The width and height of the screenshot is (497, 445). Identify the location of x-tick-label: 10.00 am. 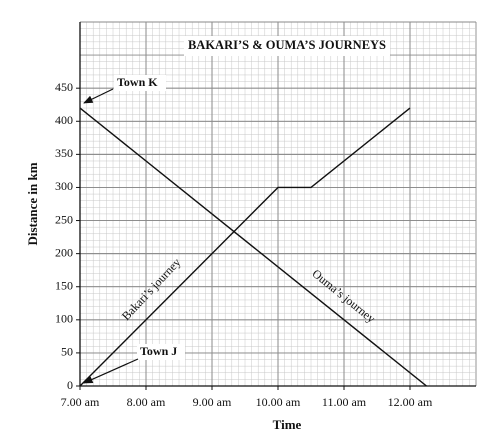
(278, 402).